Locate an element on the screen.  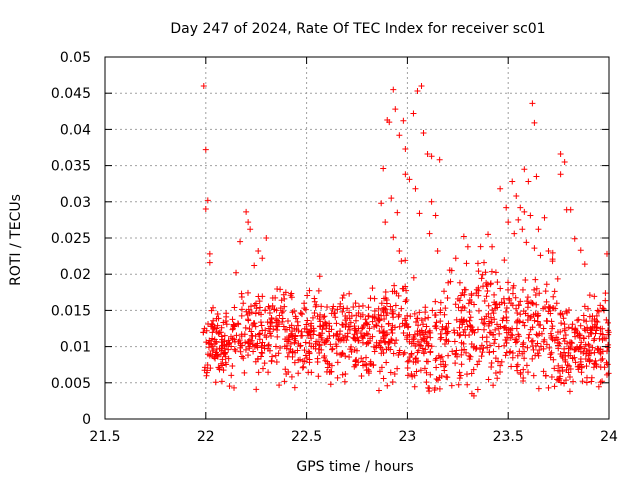
y-tick-label: 0.01 is located at coordinates (75, 348).